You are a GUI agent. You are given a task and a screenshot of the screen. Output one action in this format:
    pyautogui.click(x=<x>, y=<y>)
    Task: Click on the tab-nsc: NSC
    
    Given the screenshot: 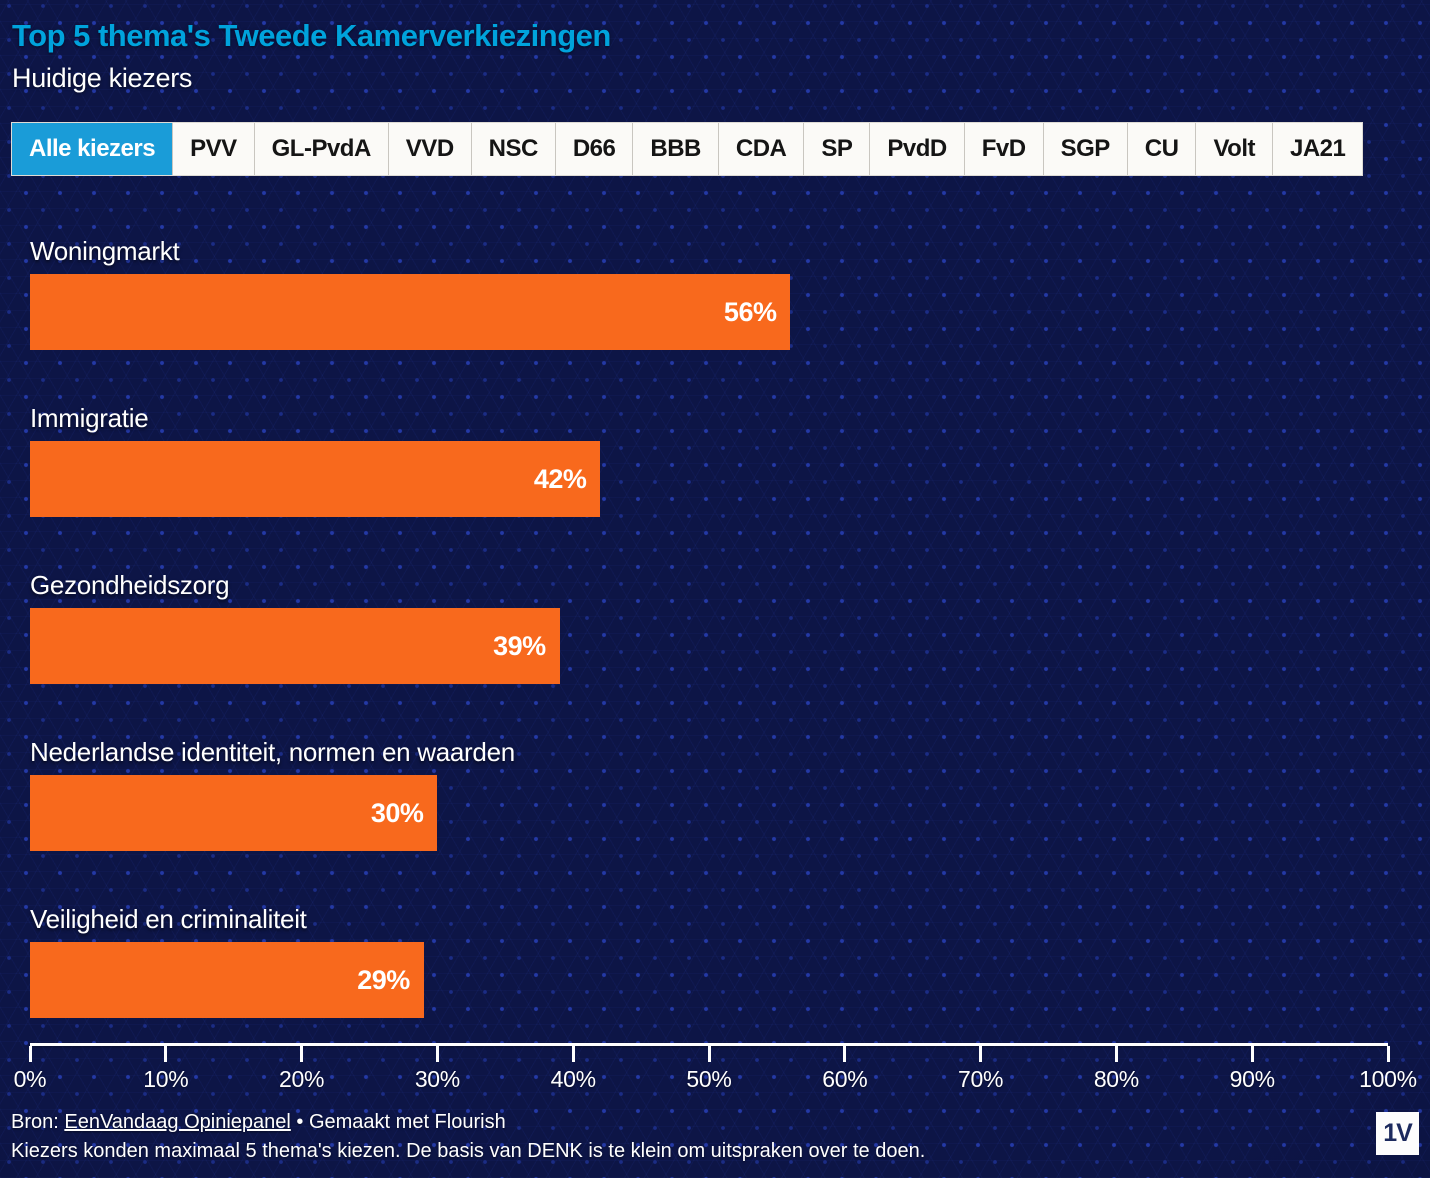 What is the action you would take?
    pyautogui.click(x=512, y=149)
    